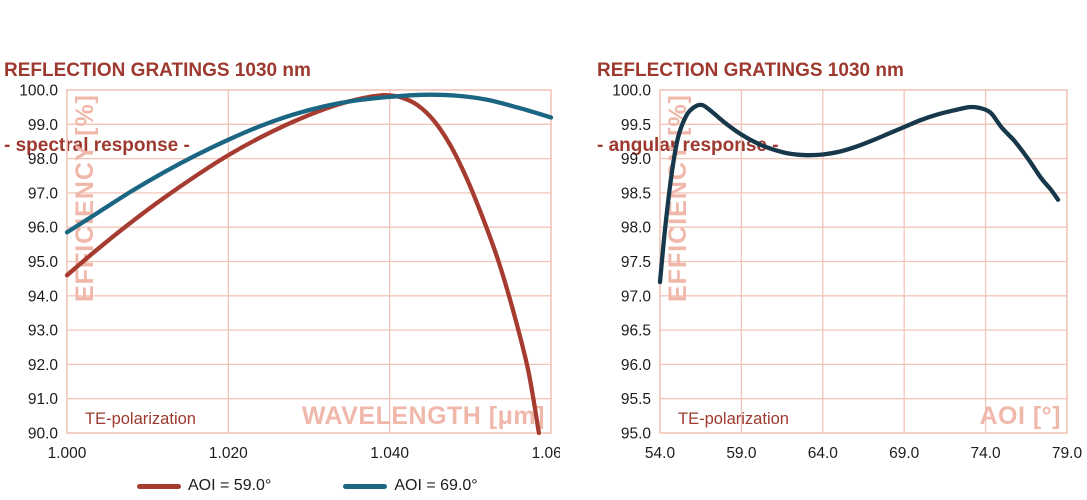 The image size is (1087, 500). Describe the element at coordinates (228, 453) in the screenshot. I see `x-tick-label: 1.020` at that location.